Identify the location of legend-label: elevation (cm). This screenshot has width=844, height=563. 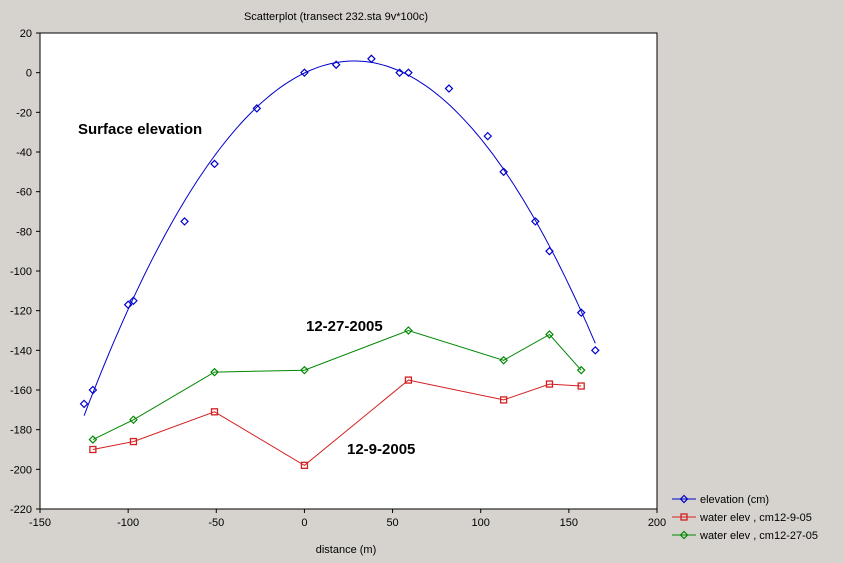
(734, 500).